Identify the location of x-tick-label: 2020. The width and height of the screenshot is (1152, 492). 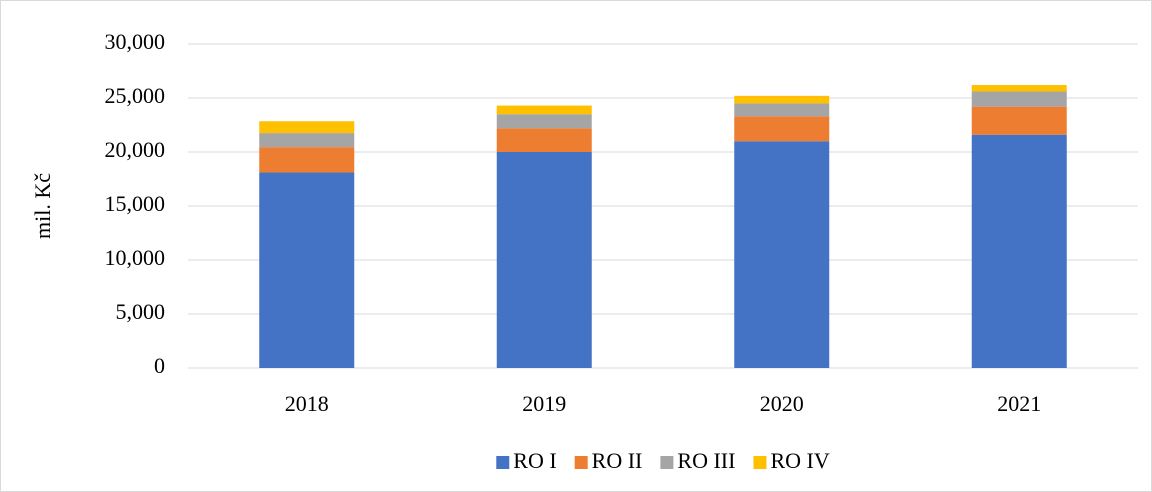
(782, 403).